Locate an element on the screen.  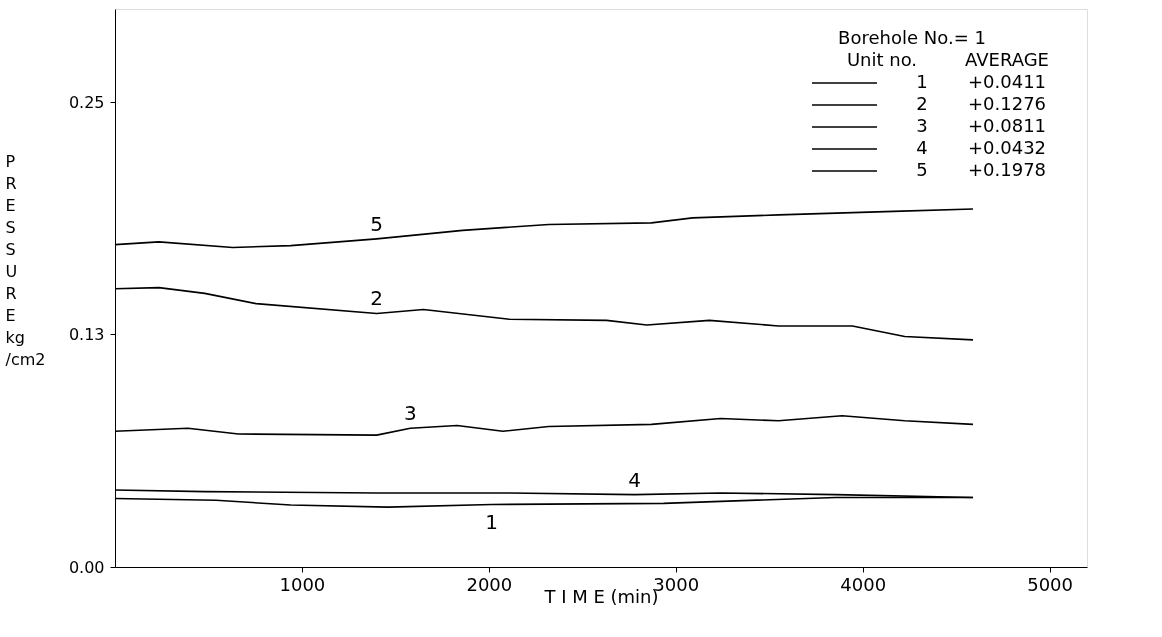
x-tick-label: 1000 is located at coordinates (302, 584).